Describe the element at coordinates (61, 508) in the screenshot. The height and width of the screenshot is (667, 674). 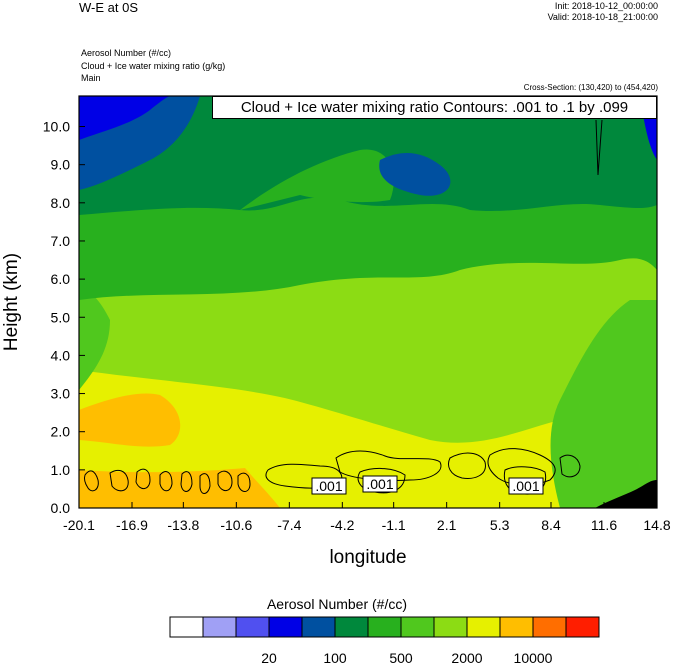
I see `y-tick-label: 0.0` at that location.